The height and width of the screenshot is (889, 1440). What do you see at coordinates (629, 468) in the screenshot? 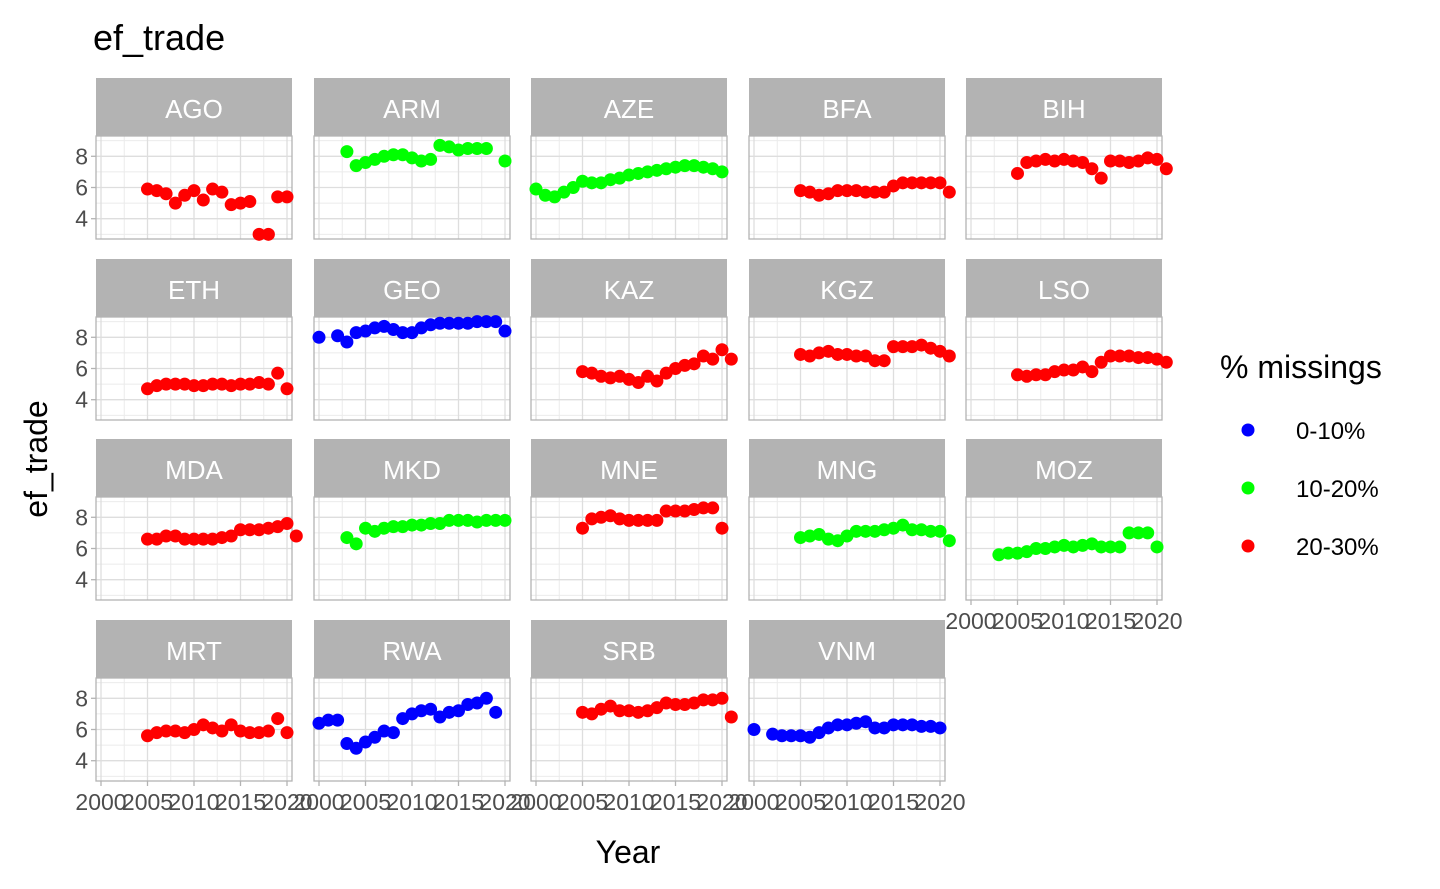
I see `strip-mne` at bounding box center [629, 468].